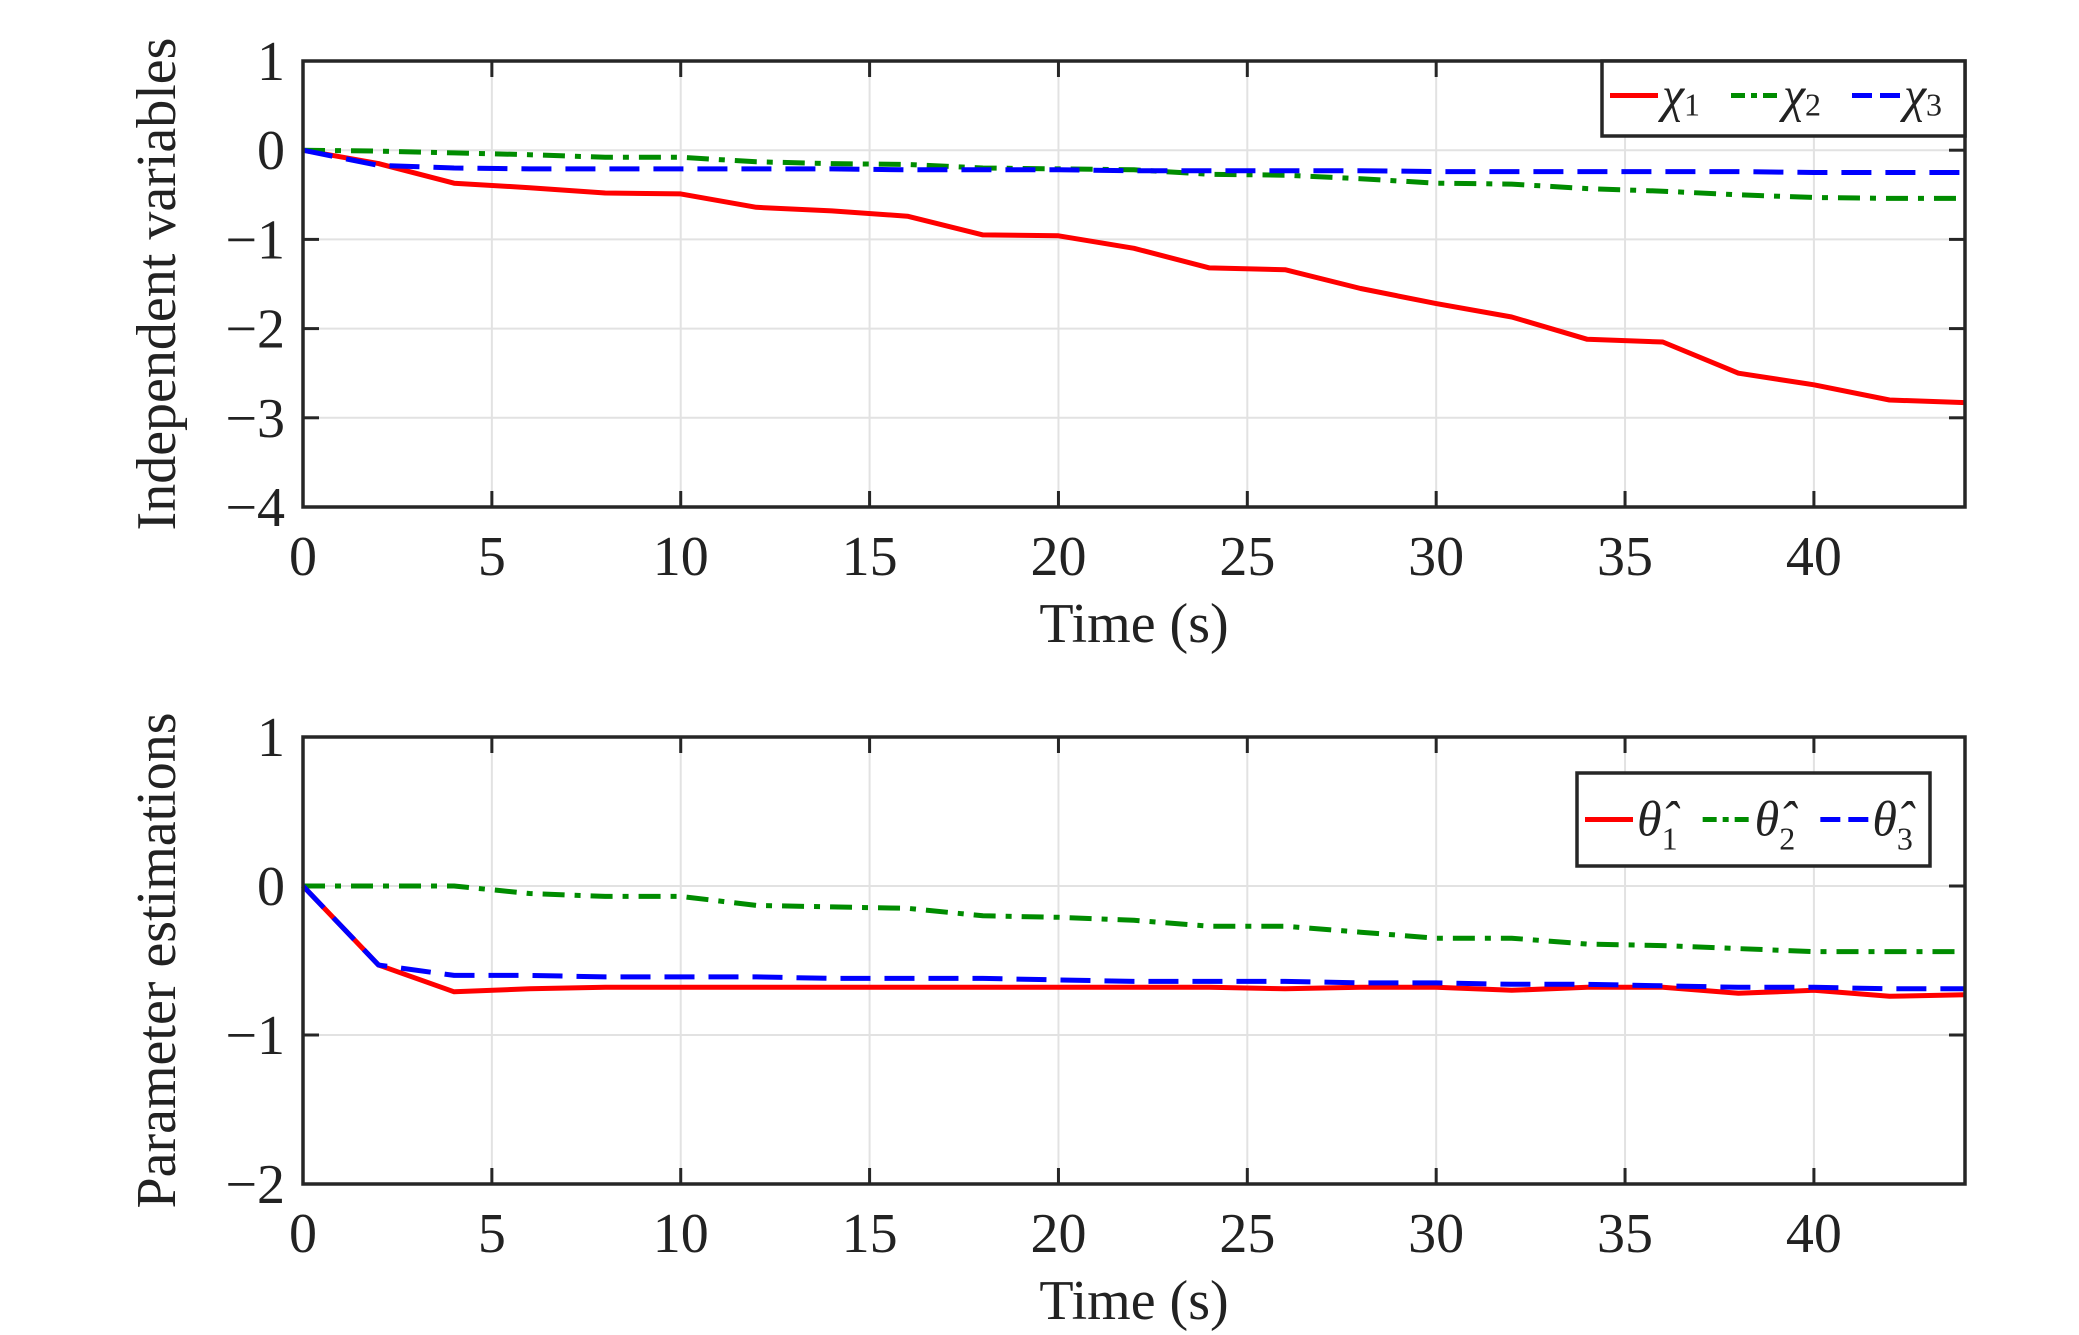 The width and height of the screenshot is (2079, 1335). I want to click on y-axis-label: Independent variables, so click(157, 284).